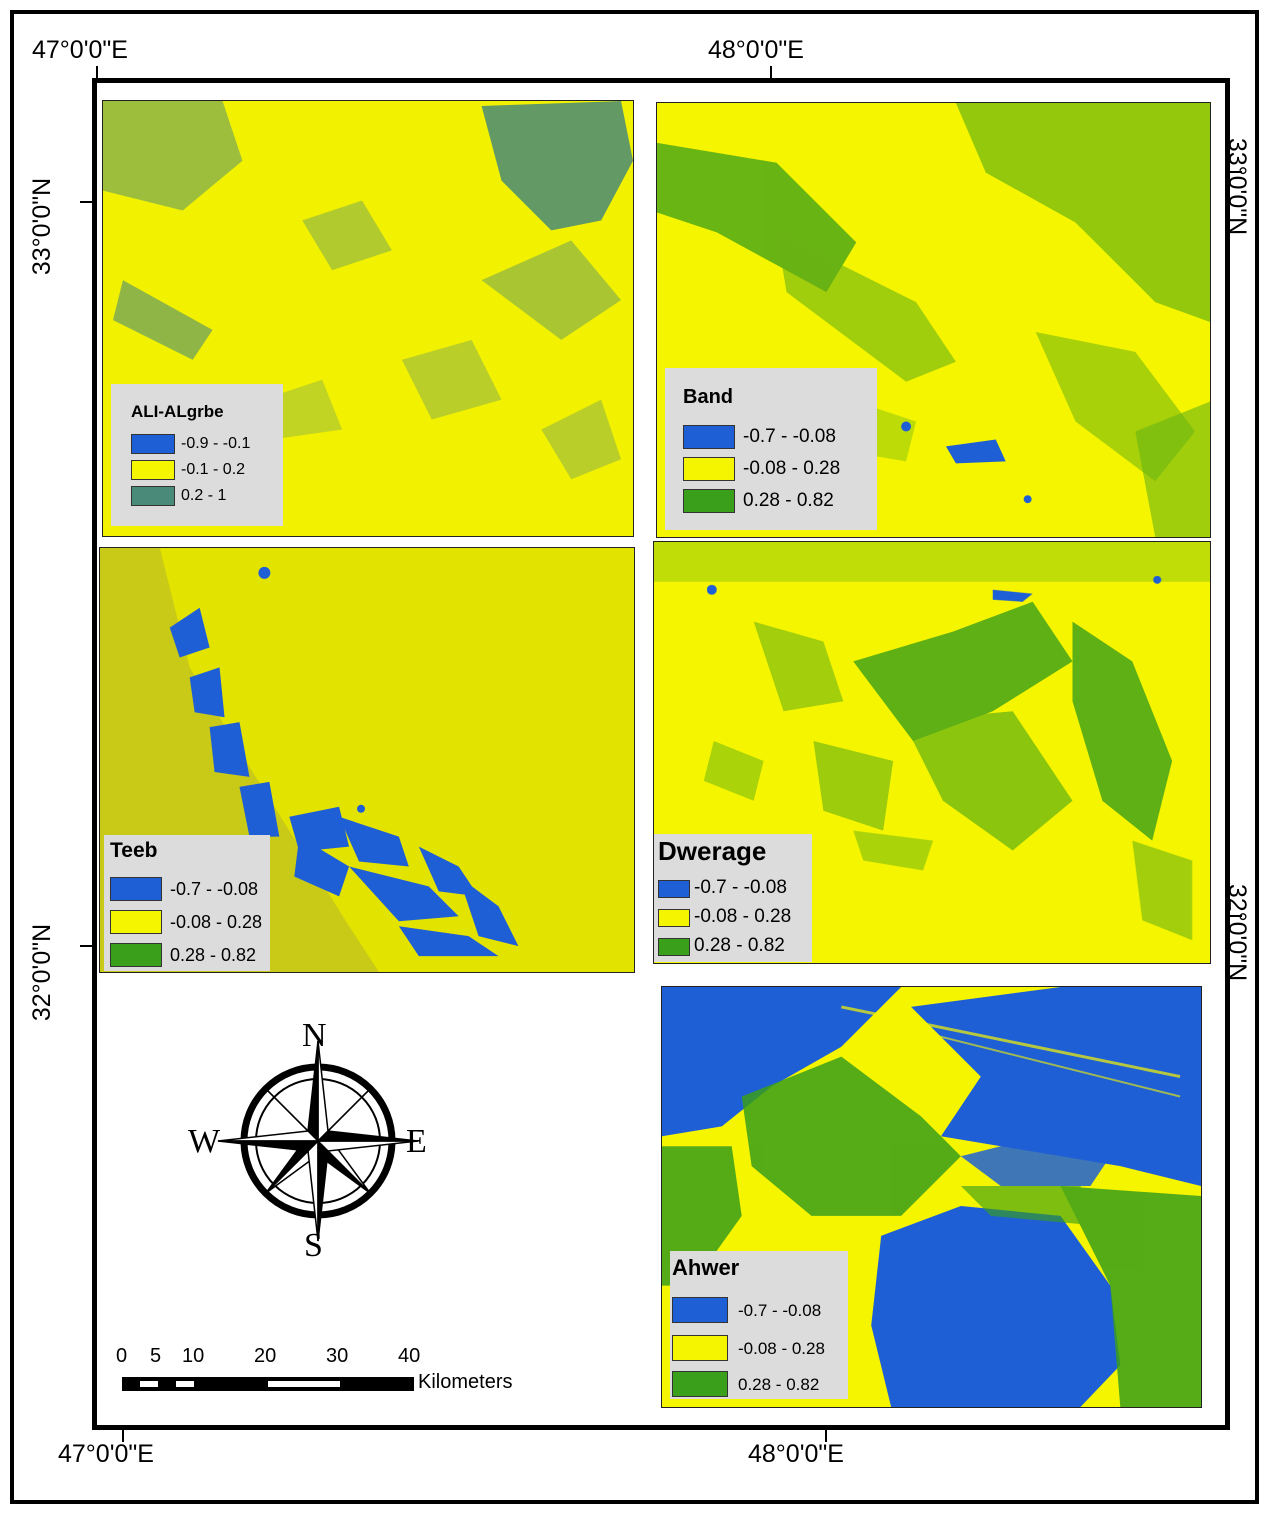 This screenshot has width=1273, height=1518. I want to click on lon-label-top-left: 47°0'0"E, so click(80, 50).